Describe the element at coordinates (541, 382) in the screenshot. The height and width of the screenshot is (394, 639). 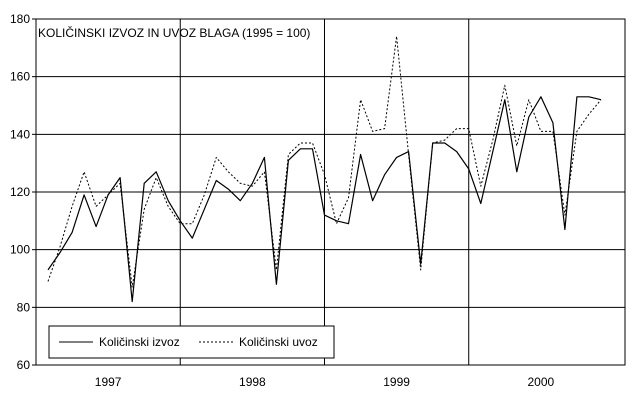
I see `x-year-label: 2000` at that location.